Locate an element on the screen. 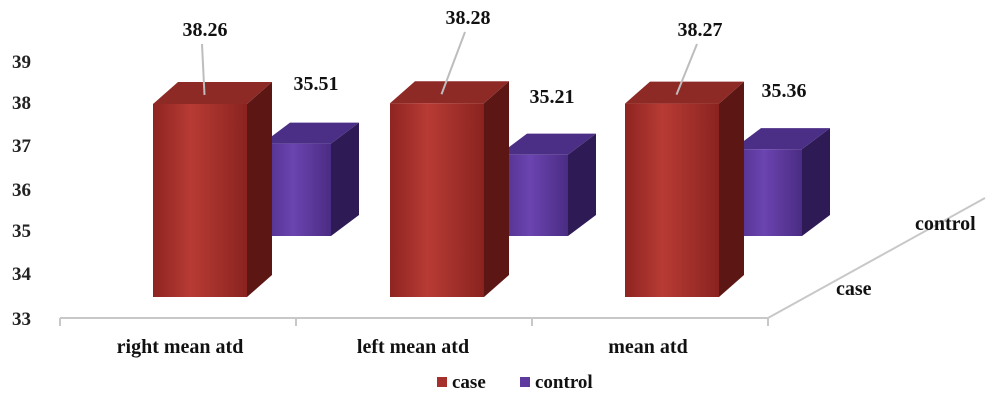 This screenshot has height=393, width=994. y-tick-label: 36 is located at coordinates (21, 190).